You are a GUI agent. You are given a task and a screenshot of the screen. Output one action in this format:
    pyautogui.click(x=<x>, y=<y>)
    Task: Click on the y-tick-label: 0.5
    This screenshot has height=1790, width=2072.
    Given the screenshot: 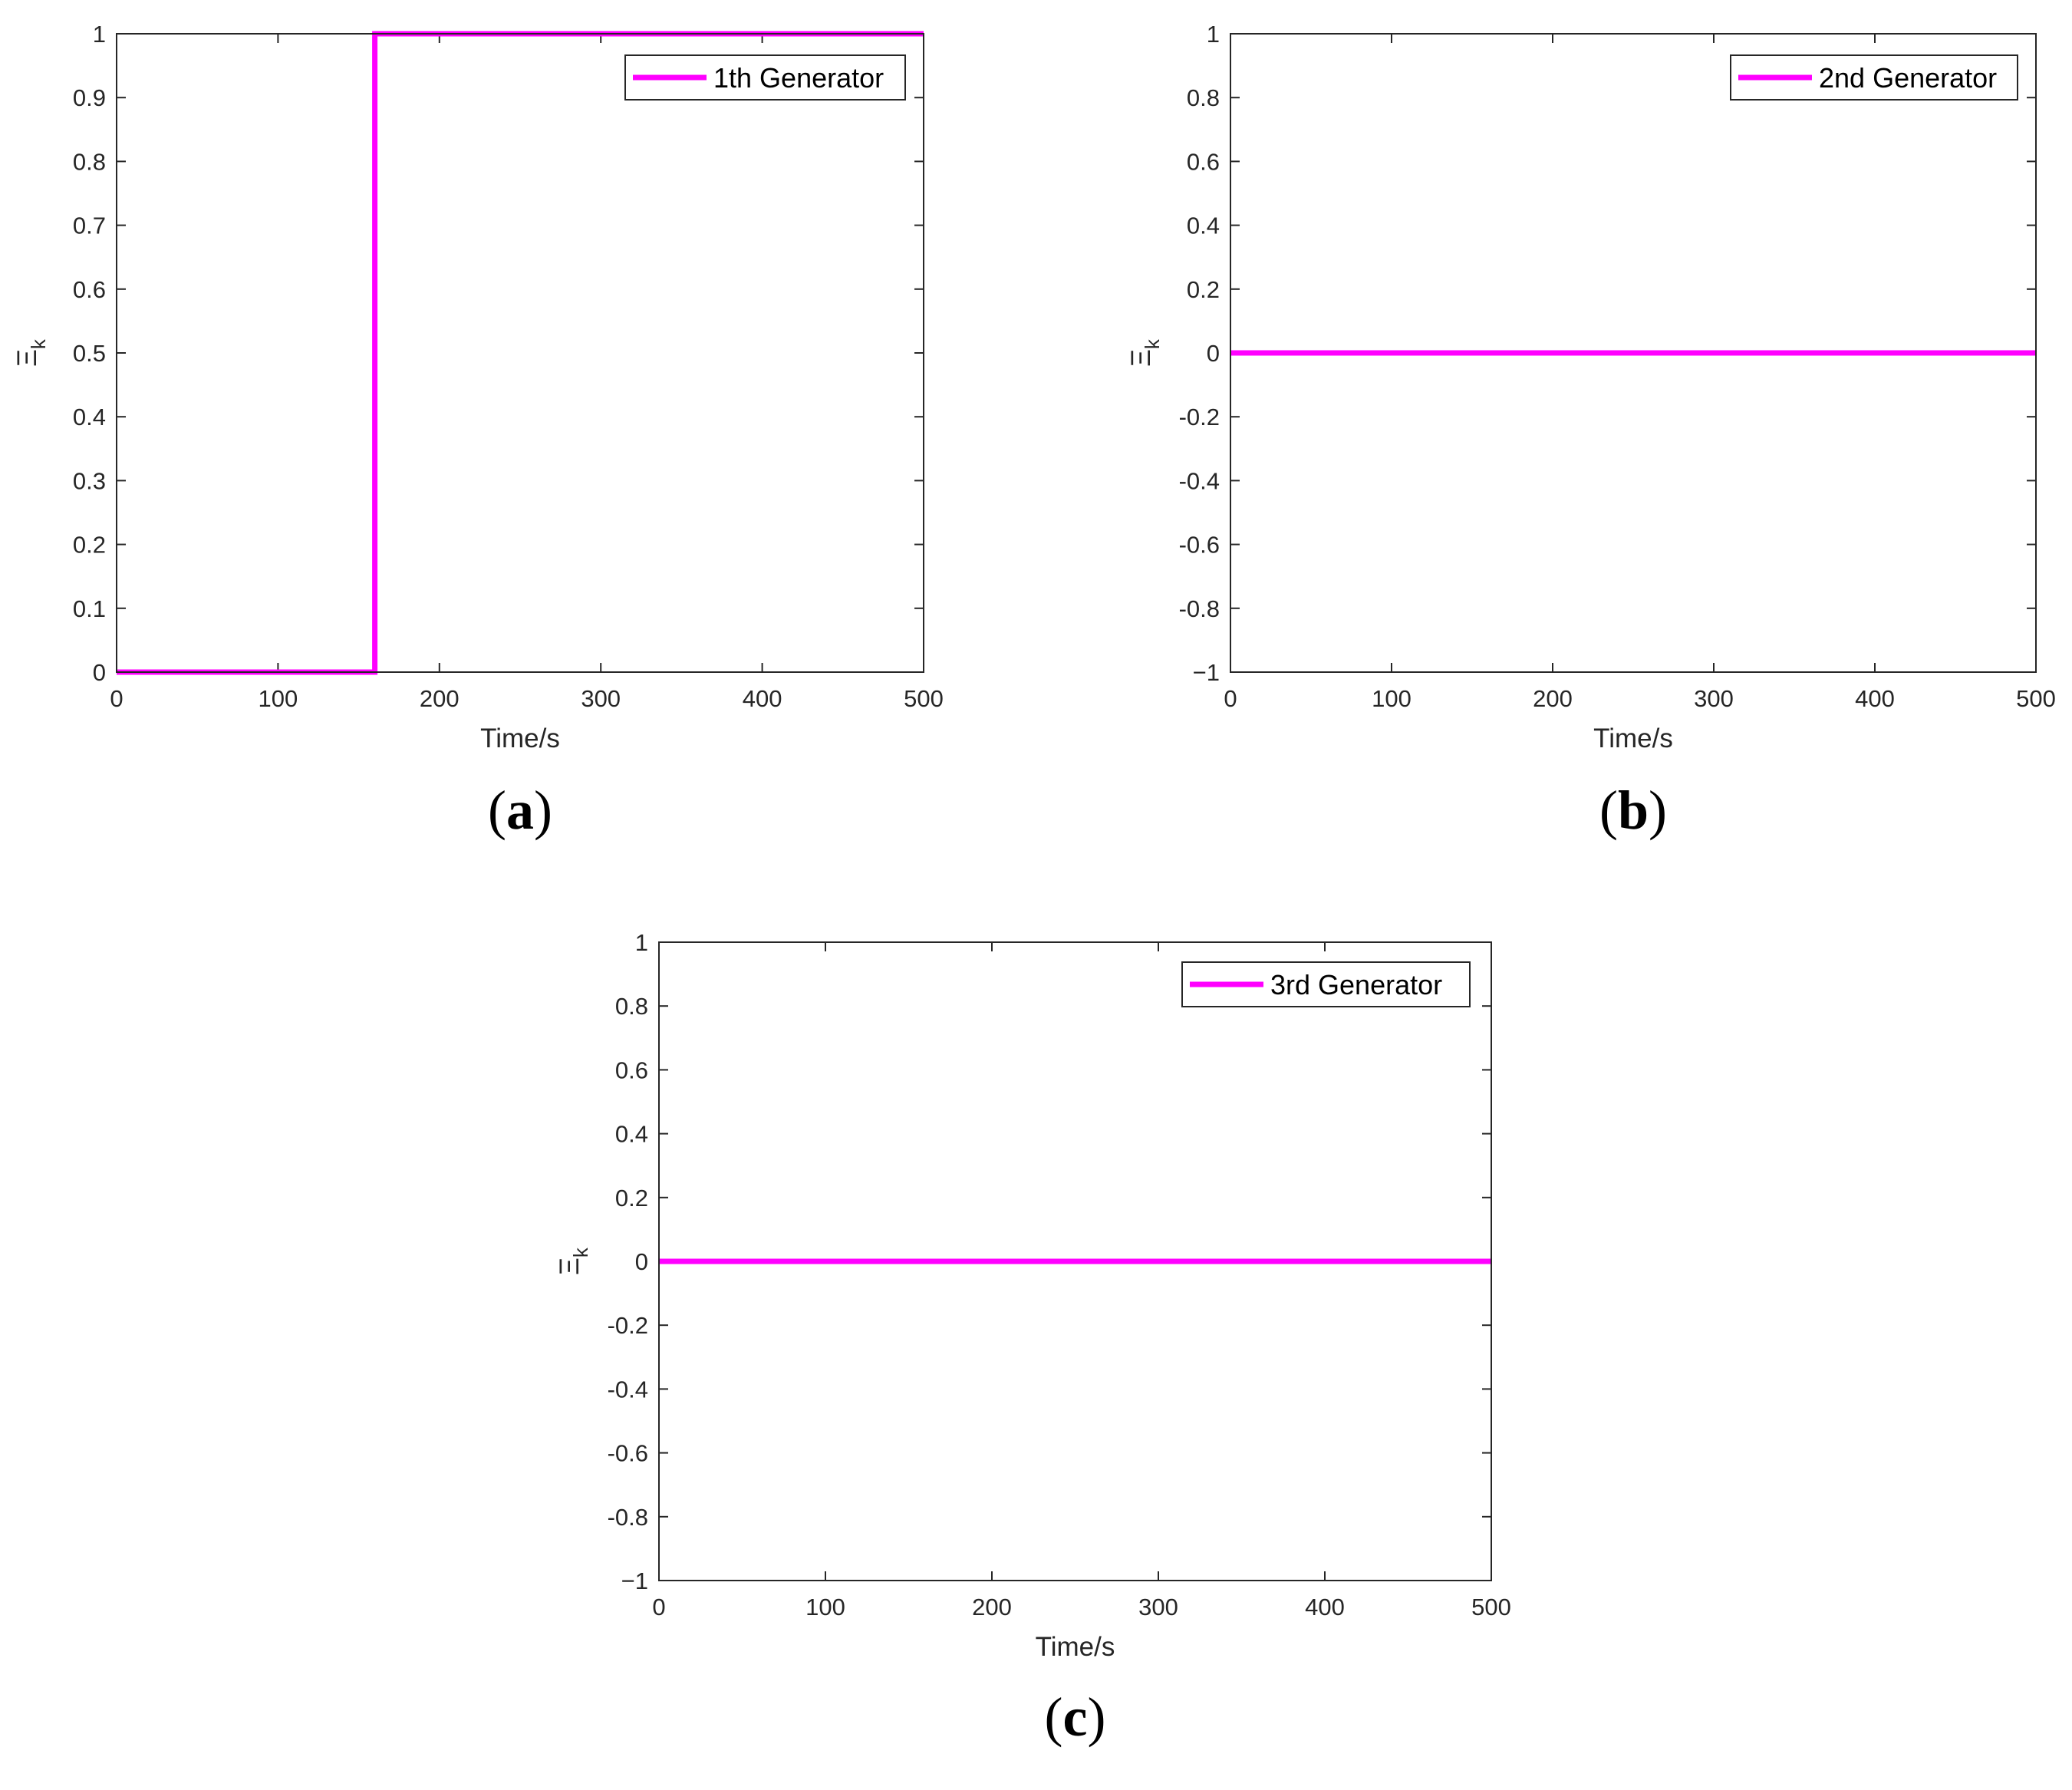 What is the action you would take?
    pyautogui.click(x=89, y=353)
    